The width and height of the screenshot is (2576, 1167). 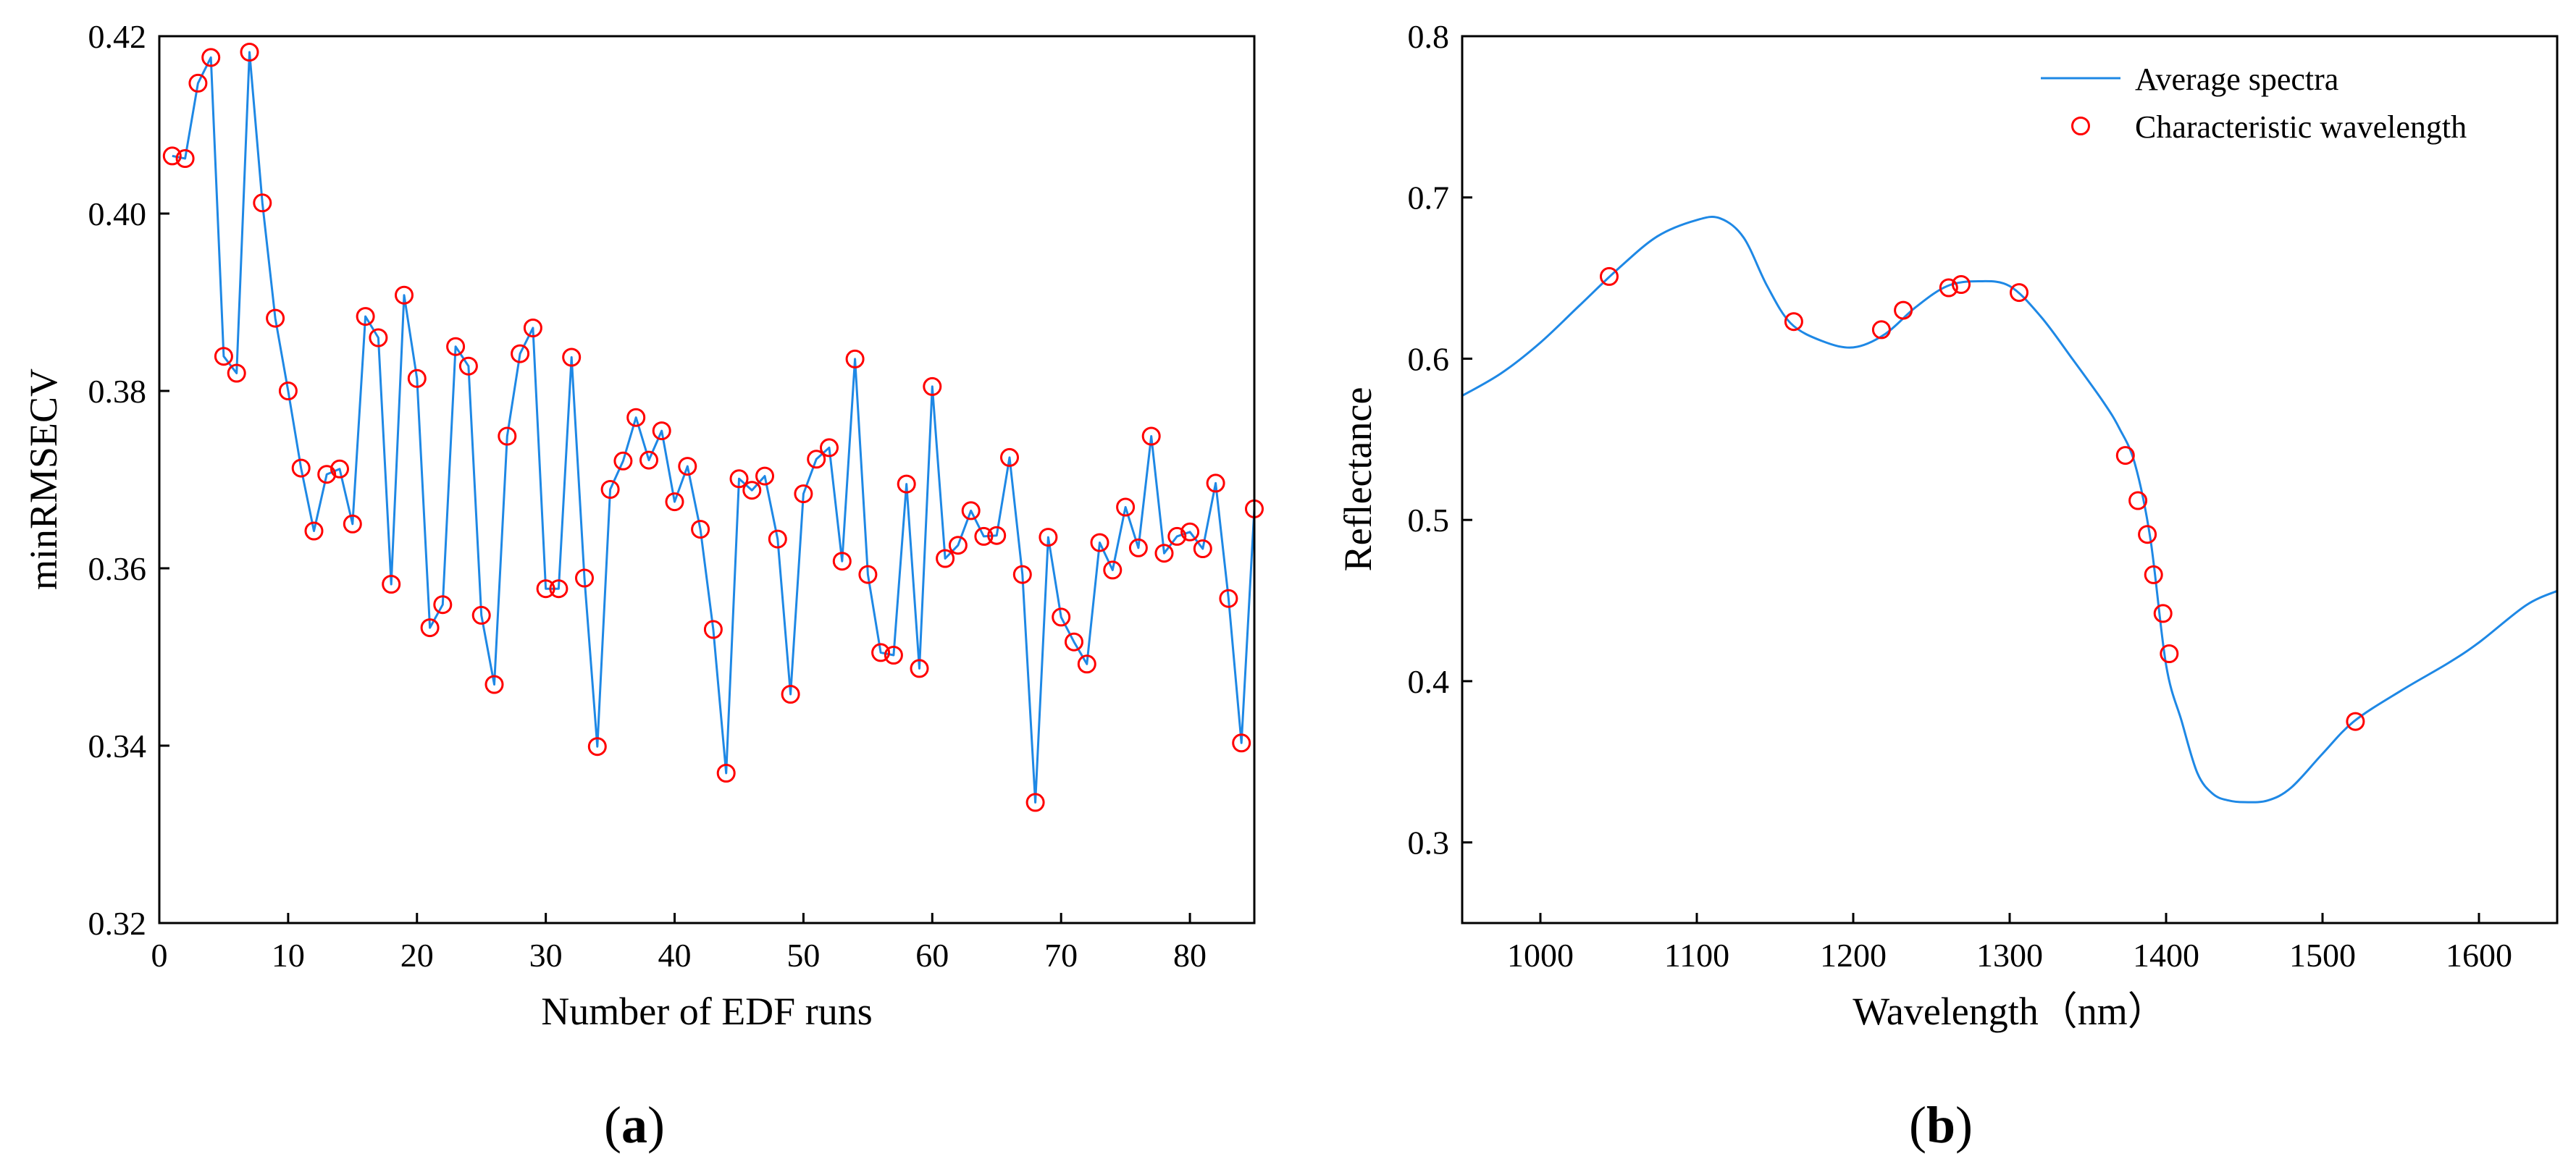 I want to click on panel-b-y-tick-label: 0.7, so click(x=1429, y=198).